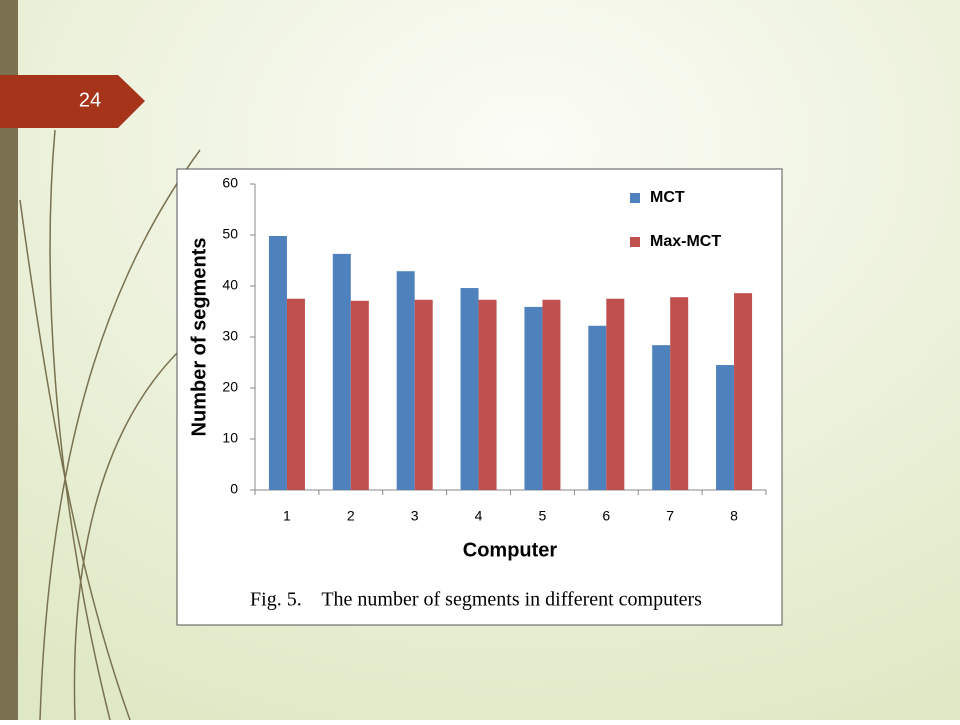 The image size is (960, 725). I want to click on y-axis-label: Number of segments, so click(199, 337).